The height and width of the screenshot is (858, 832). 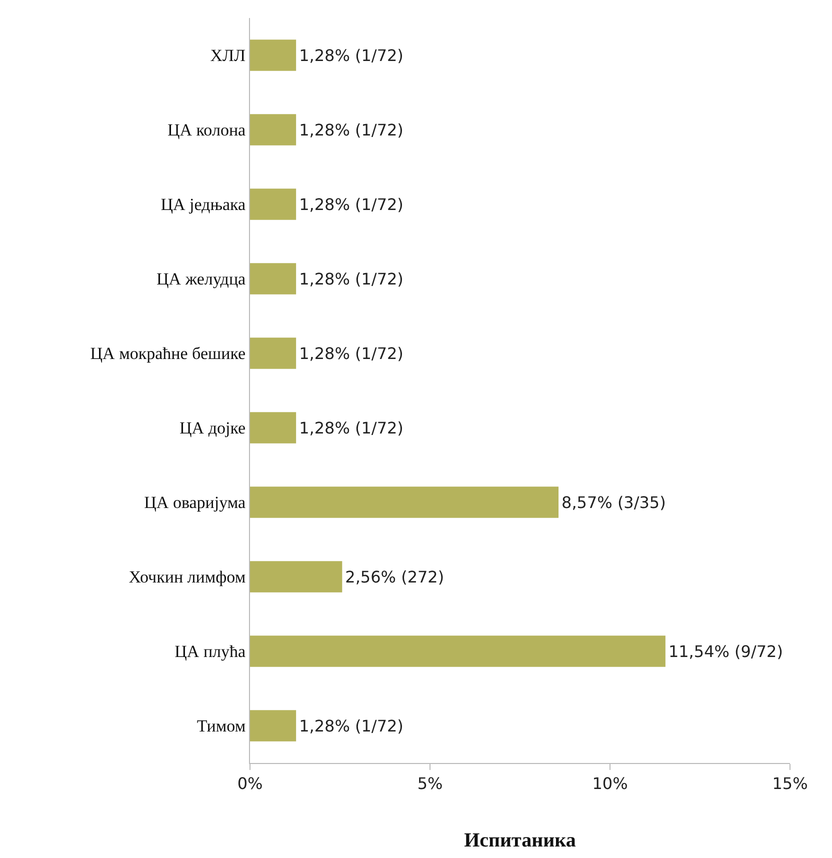 I want to click on x-tick-label: 15%, so click(x=790, y=784).